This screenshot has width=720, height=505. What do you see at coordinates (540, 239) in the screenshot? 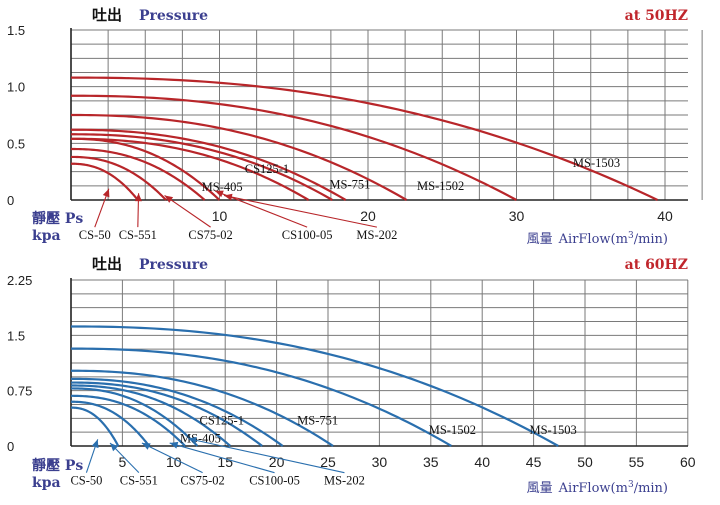
I see `chart-50hz-xlabel-cn: 風量` at bounding box center [540, 239].